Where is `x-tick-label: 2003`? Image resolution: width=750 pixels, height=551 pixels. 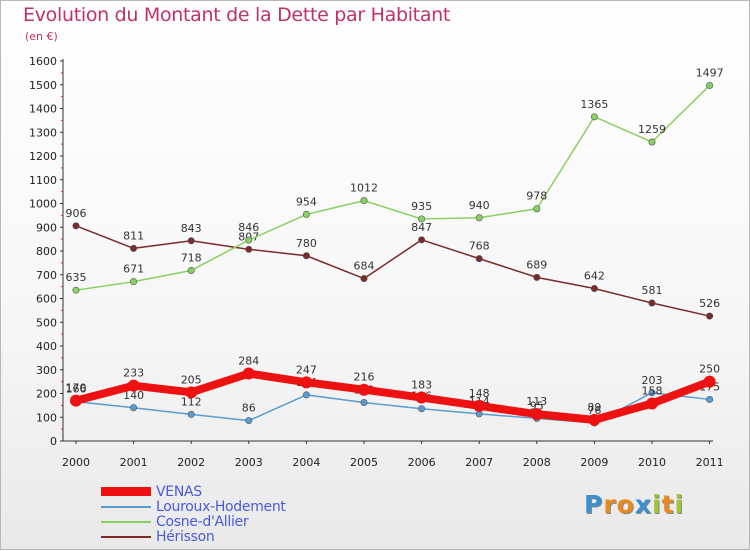 x-tick-label: 2003 is located at coordinates (249, 462).